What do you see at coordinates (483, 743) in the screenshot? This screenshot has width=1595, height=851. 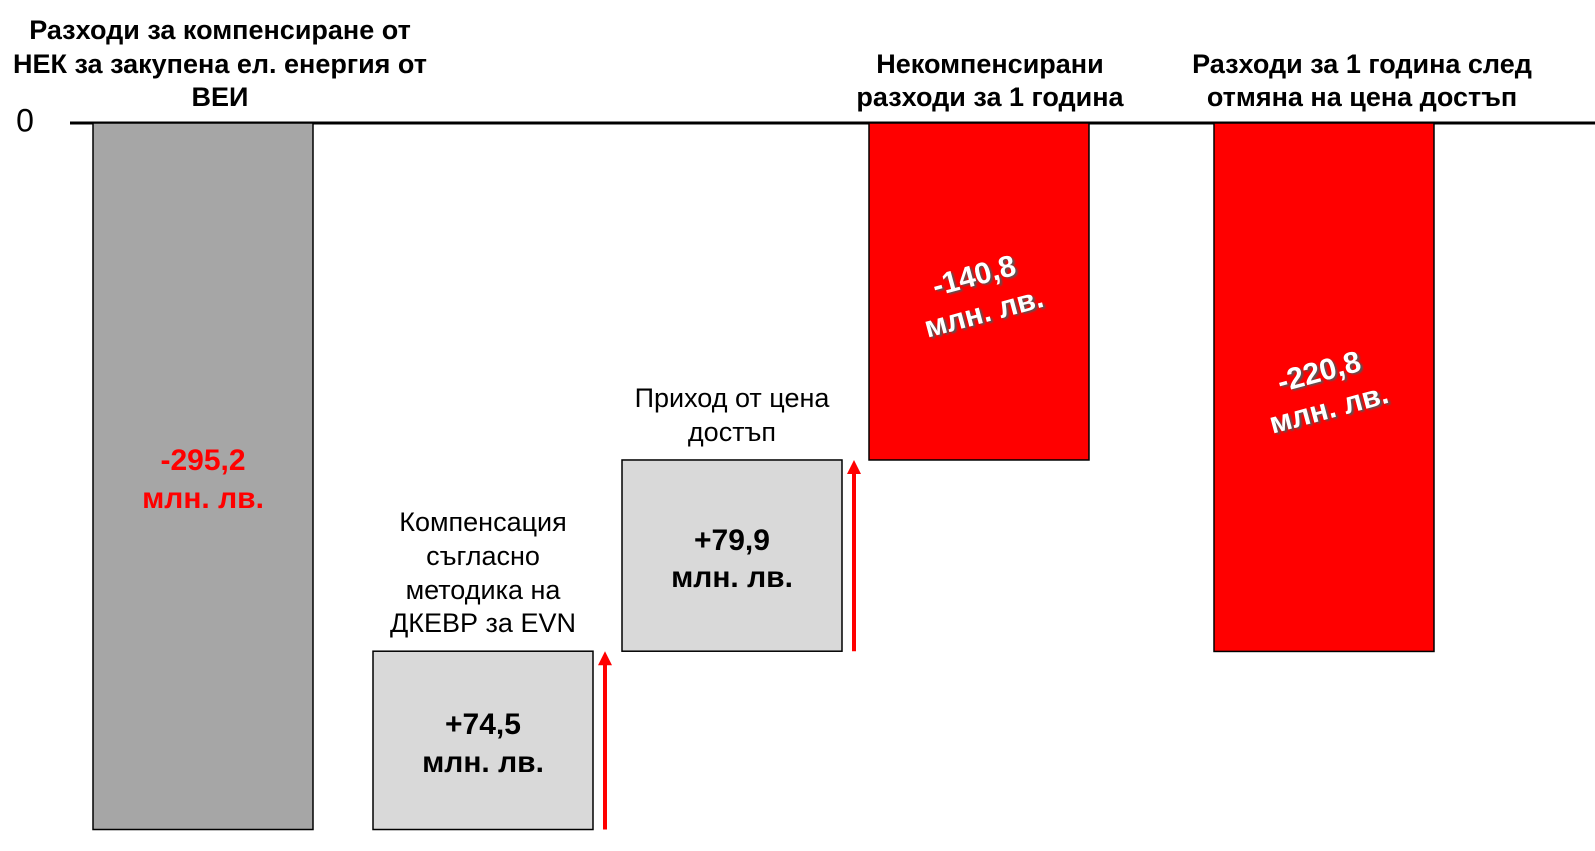 I see `value-label-box: +74,5 млн. лв.` at bounding box center [483, 743].